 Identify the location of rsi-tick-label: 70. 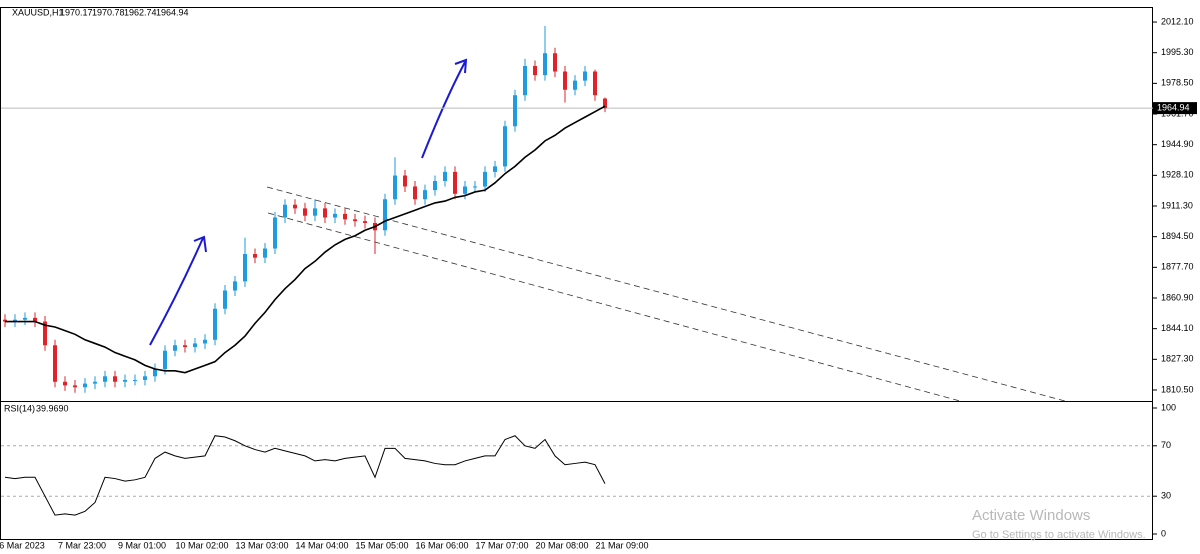
(1166, 445).